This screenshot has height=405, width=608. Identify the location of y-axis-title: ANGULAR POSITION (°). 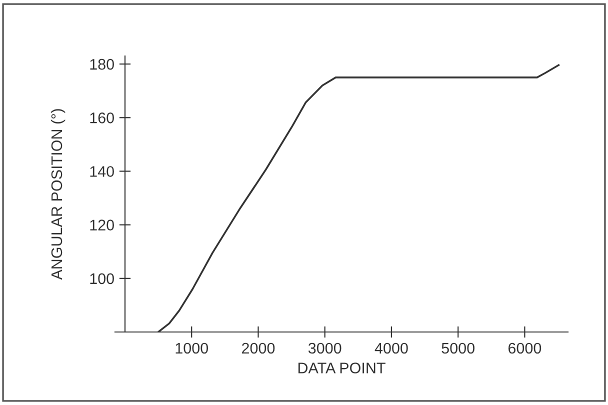
(58, 194).